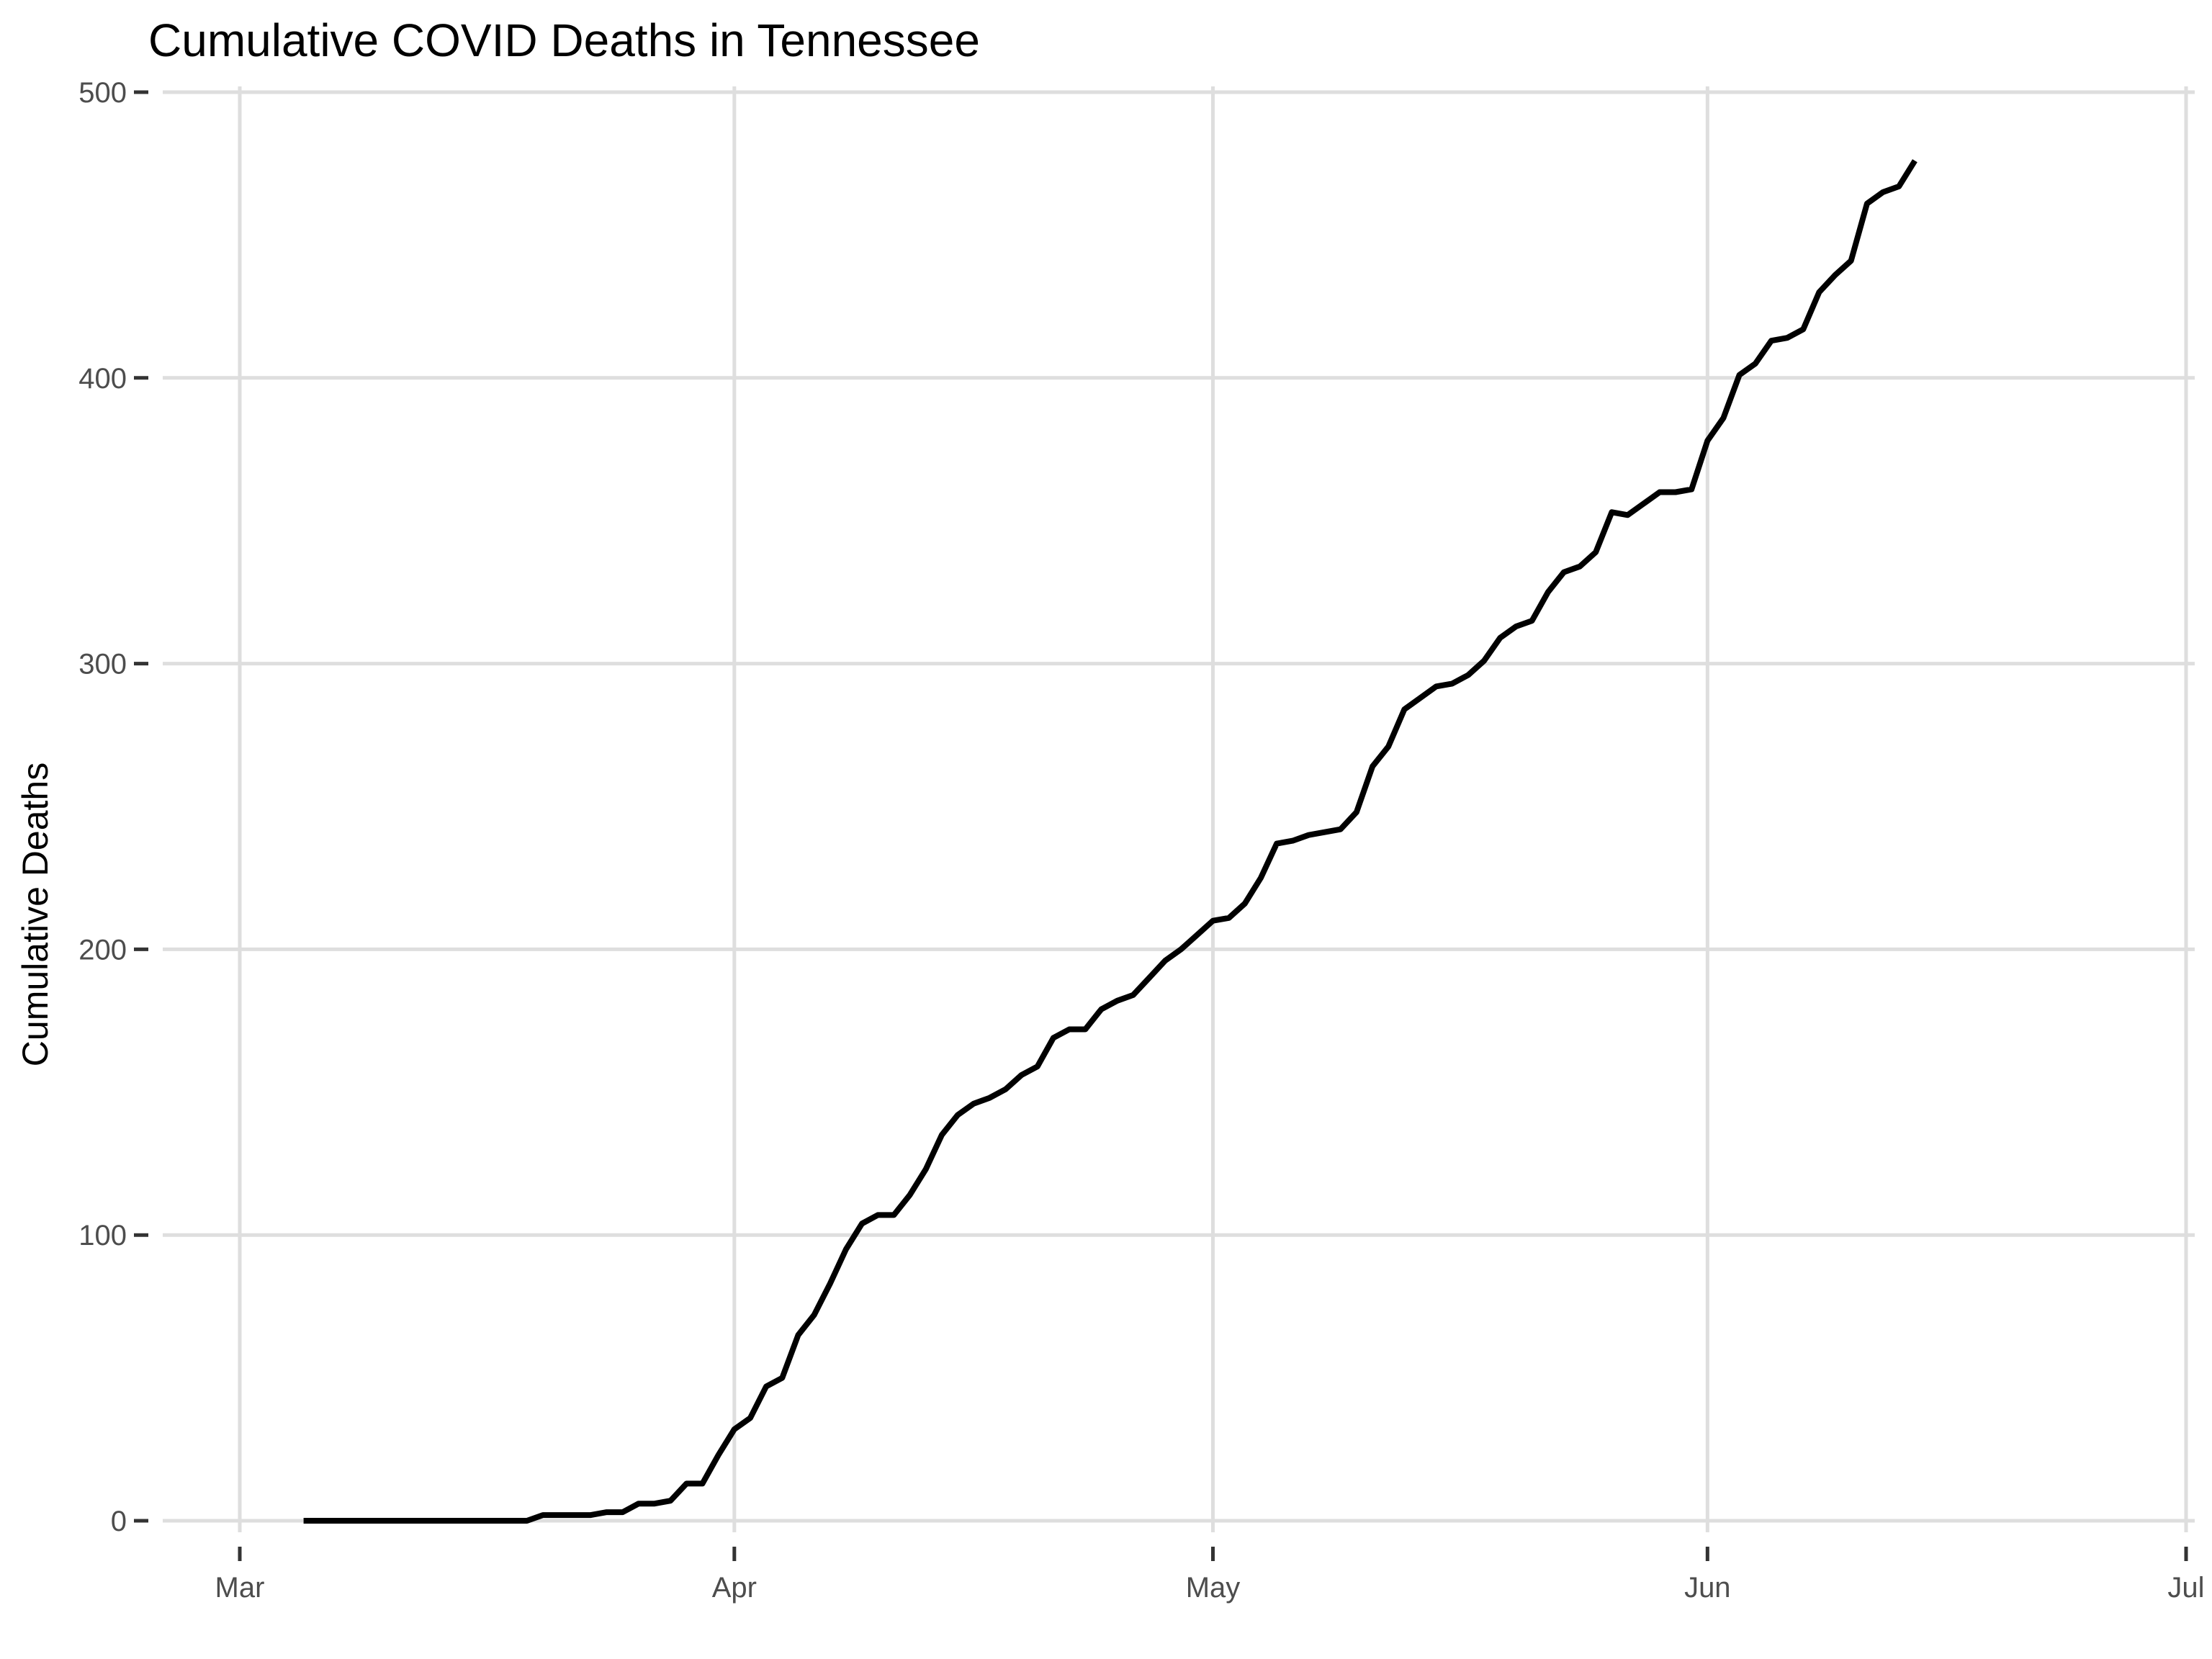 The image size is (2212, 1659). I want to click on y-tick-label: 0, so click(119, 1521).